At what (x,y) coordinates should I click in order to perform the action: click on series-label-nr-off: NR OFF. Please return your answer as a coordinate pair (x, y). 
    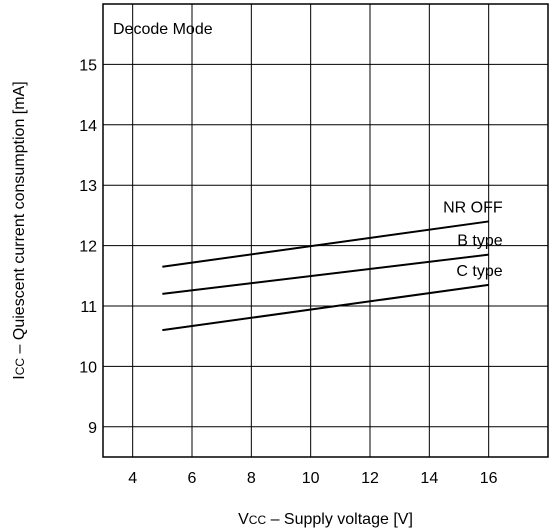
    Looking at the image, I should click on (473, 207).